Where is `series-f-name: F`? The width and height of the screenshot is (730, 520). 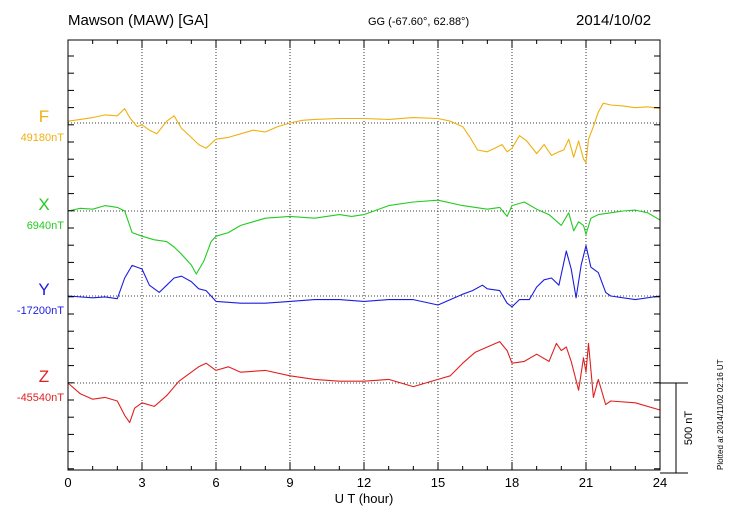 series-f-name: F is located at coordinates (44, 116).